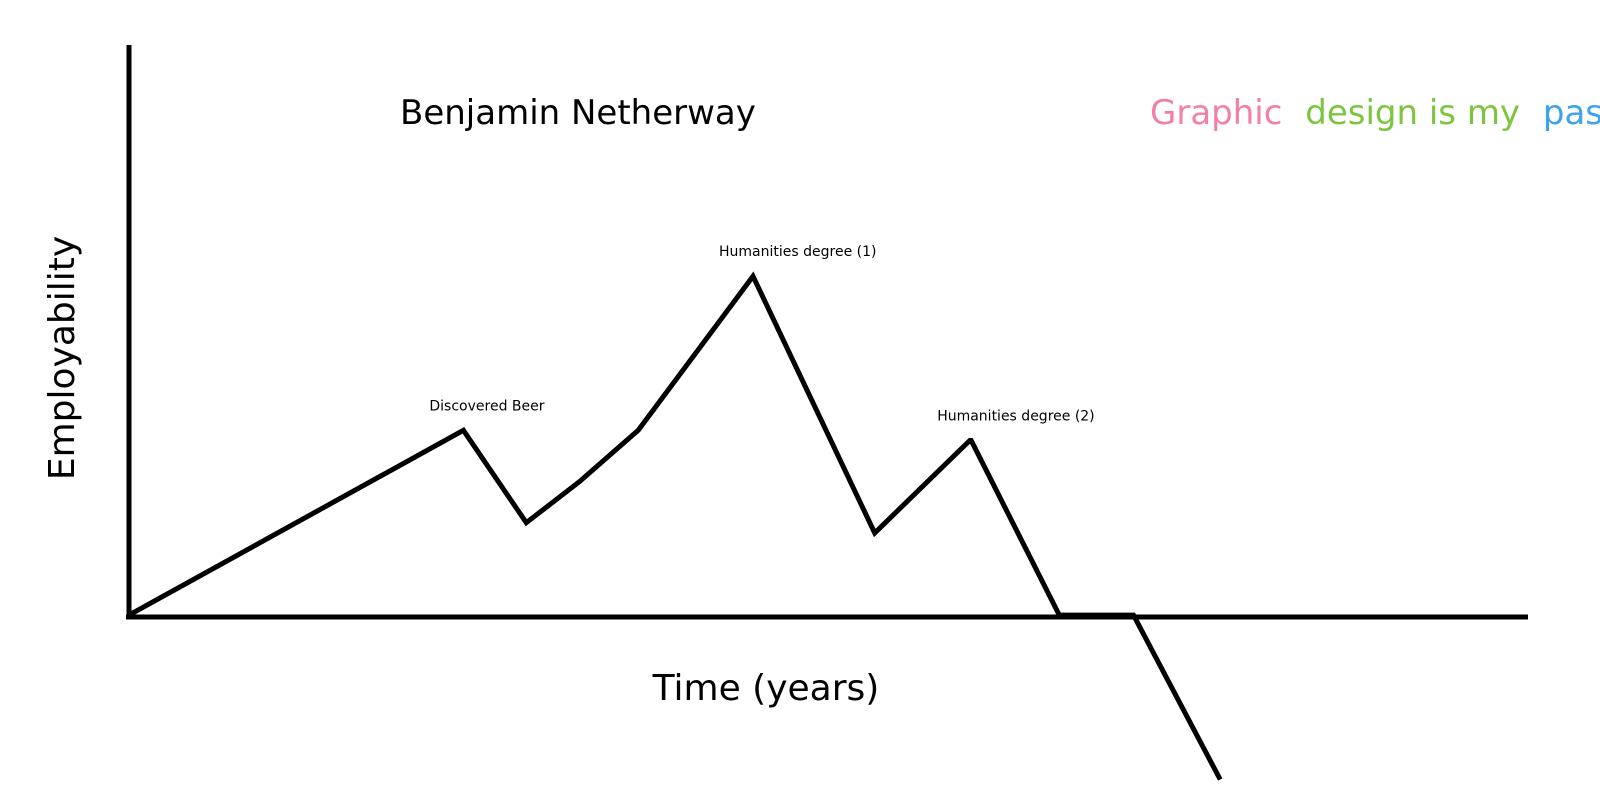 The height and width of the screenshot is (800, 1600). What do you see at coordinates (797, 252) in the screenshot?
I see `annotation-2: Humanities degree (1)` at bounding box center [797, 252].